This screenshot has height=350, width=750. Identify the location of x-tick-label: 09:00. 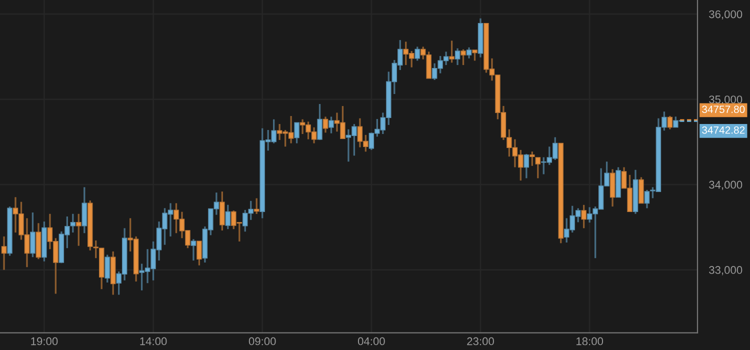
(262, 341).